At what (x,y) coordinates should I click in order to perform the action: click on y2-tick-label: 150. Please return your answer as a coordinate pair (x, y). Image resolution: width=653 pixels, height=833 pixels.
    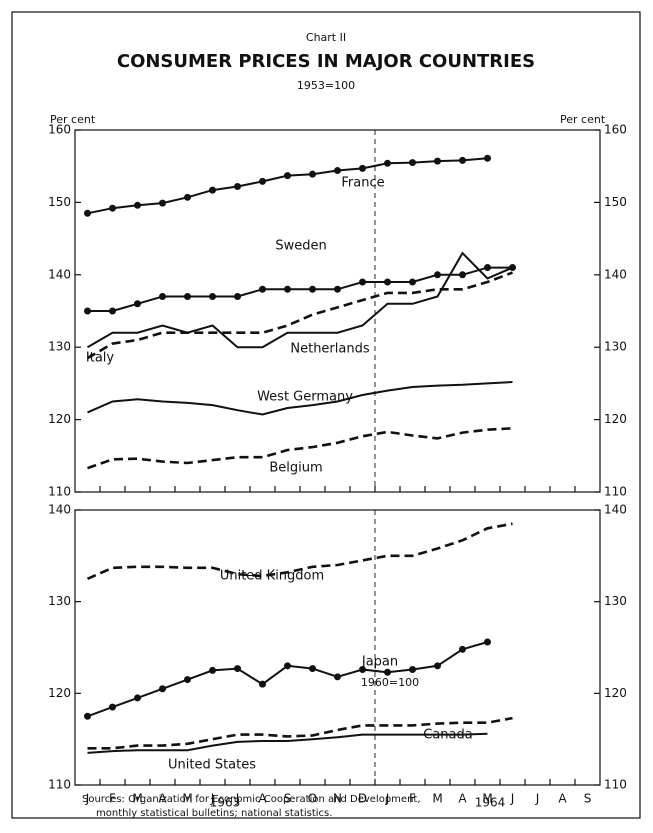
    Looking at the image, I should click on (615, 202).